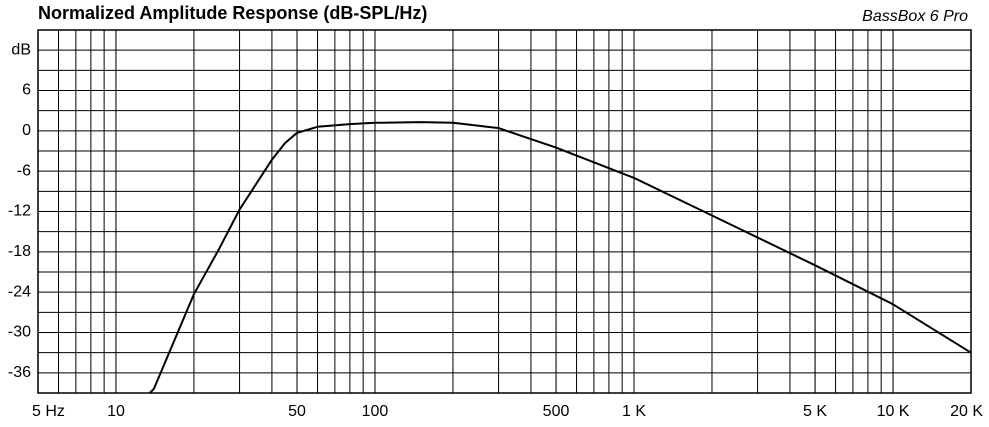 This screenshot has height=427, width=989. I want to click on y-tick-label: 6, so click(26, 90).